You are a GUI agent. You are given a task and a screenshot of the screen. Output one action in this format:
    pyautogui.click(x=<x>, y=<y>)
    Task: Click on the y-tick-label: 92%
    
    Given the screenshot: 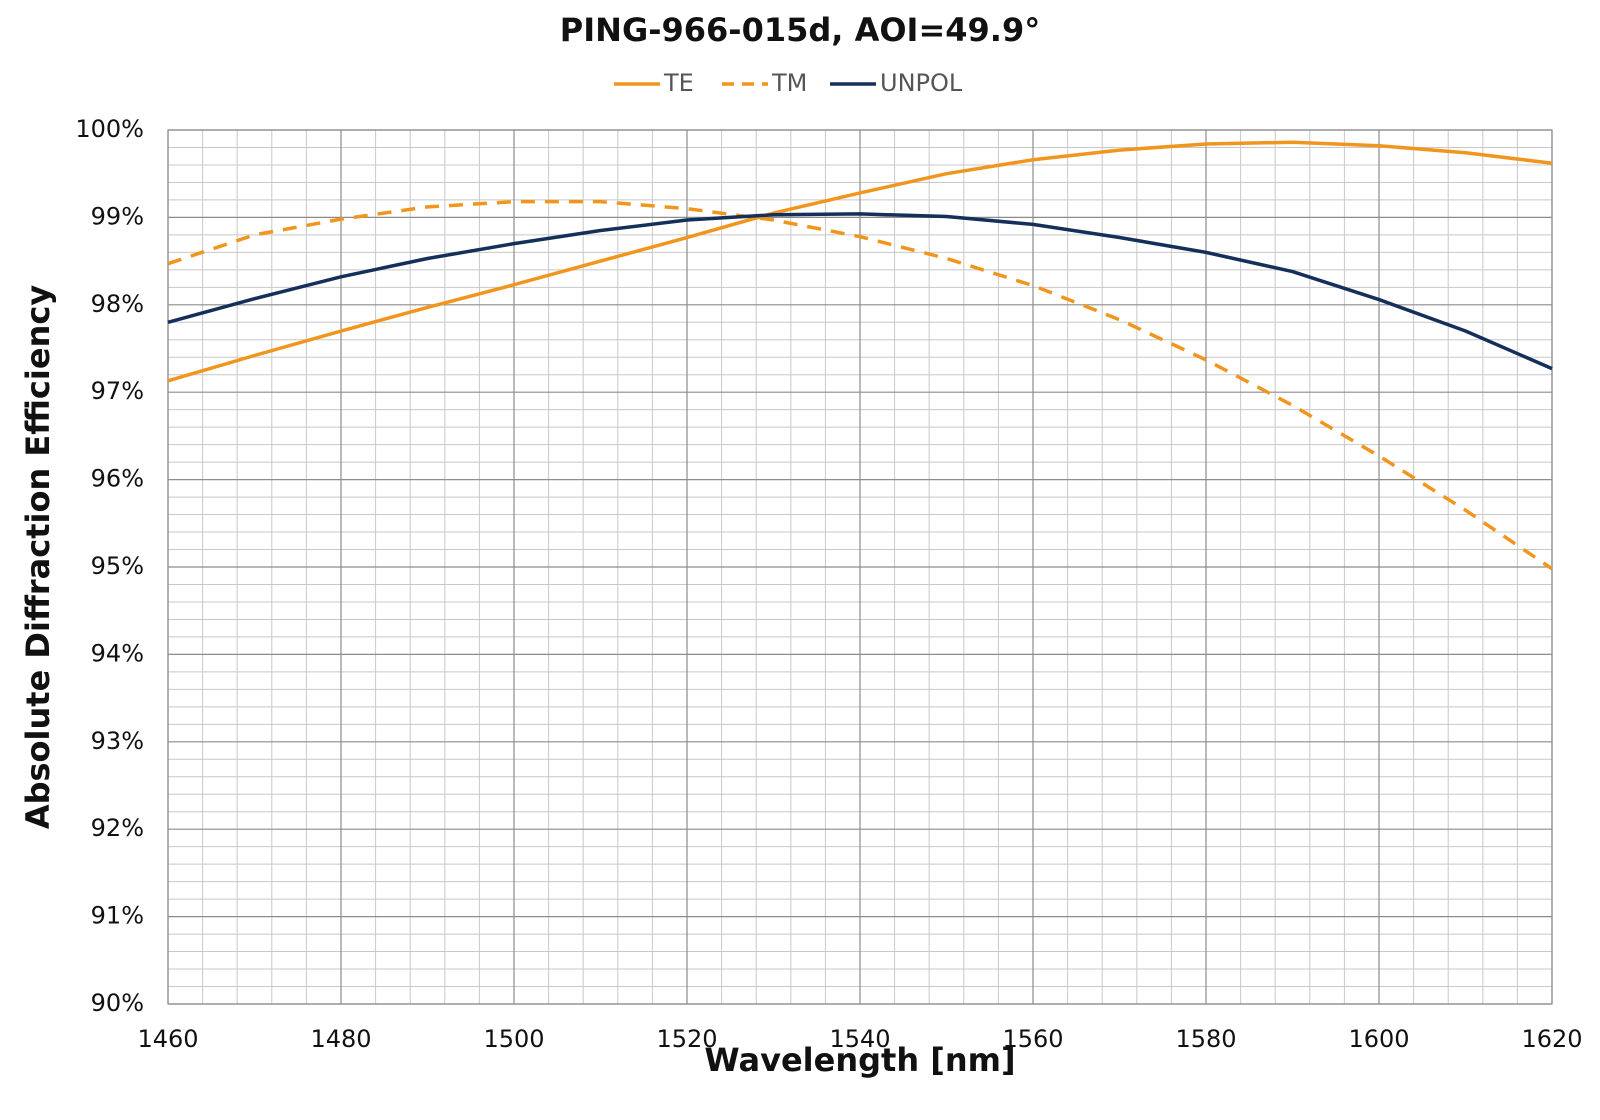 What is the action you would take?
    pyautogui.click(x=117, y=828)
    